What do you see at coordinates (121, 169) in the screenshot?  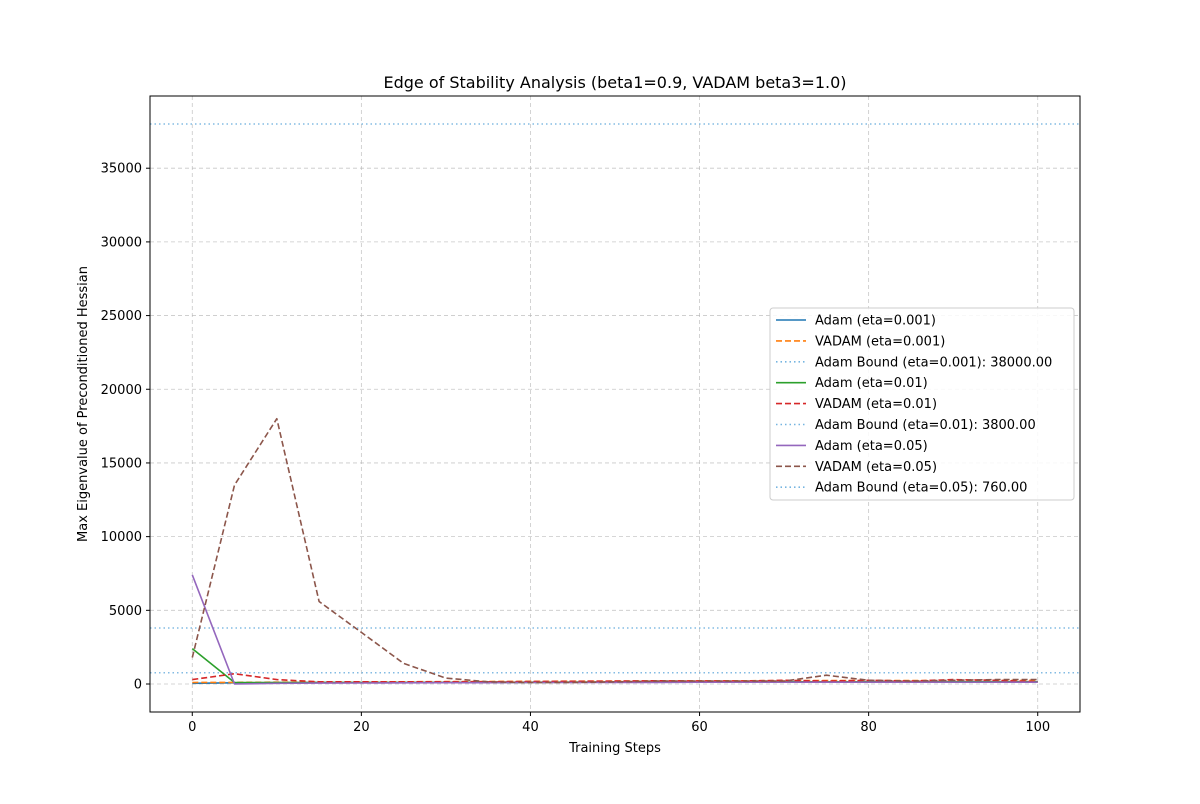 I see `y-tick-label: 35000` at bounding box center [121, 169].